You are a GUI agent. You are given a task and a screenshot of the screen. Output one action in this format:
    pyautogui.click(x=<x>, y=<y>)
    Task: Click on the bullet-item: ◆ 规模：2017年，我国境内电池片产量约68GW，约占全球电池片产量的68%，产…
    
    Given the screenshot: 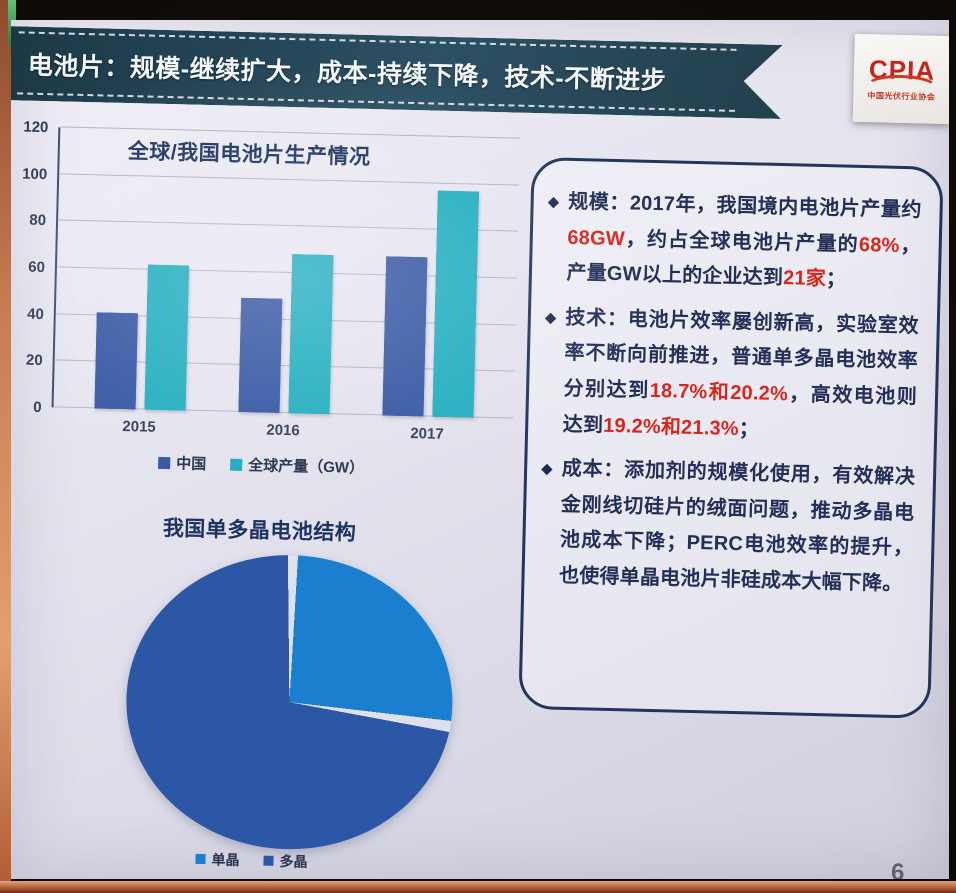 What is the action you would take?
    pyautogui.click(x=734, y=242)
    